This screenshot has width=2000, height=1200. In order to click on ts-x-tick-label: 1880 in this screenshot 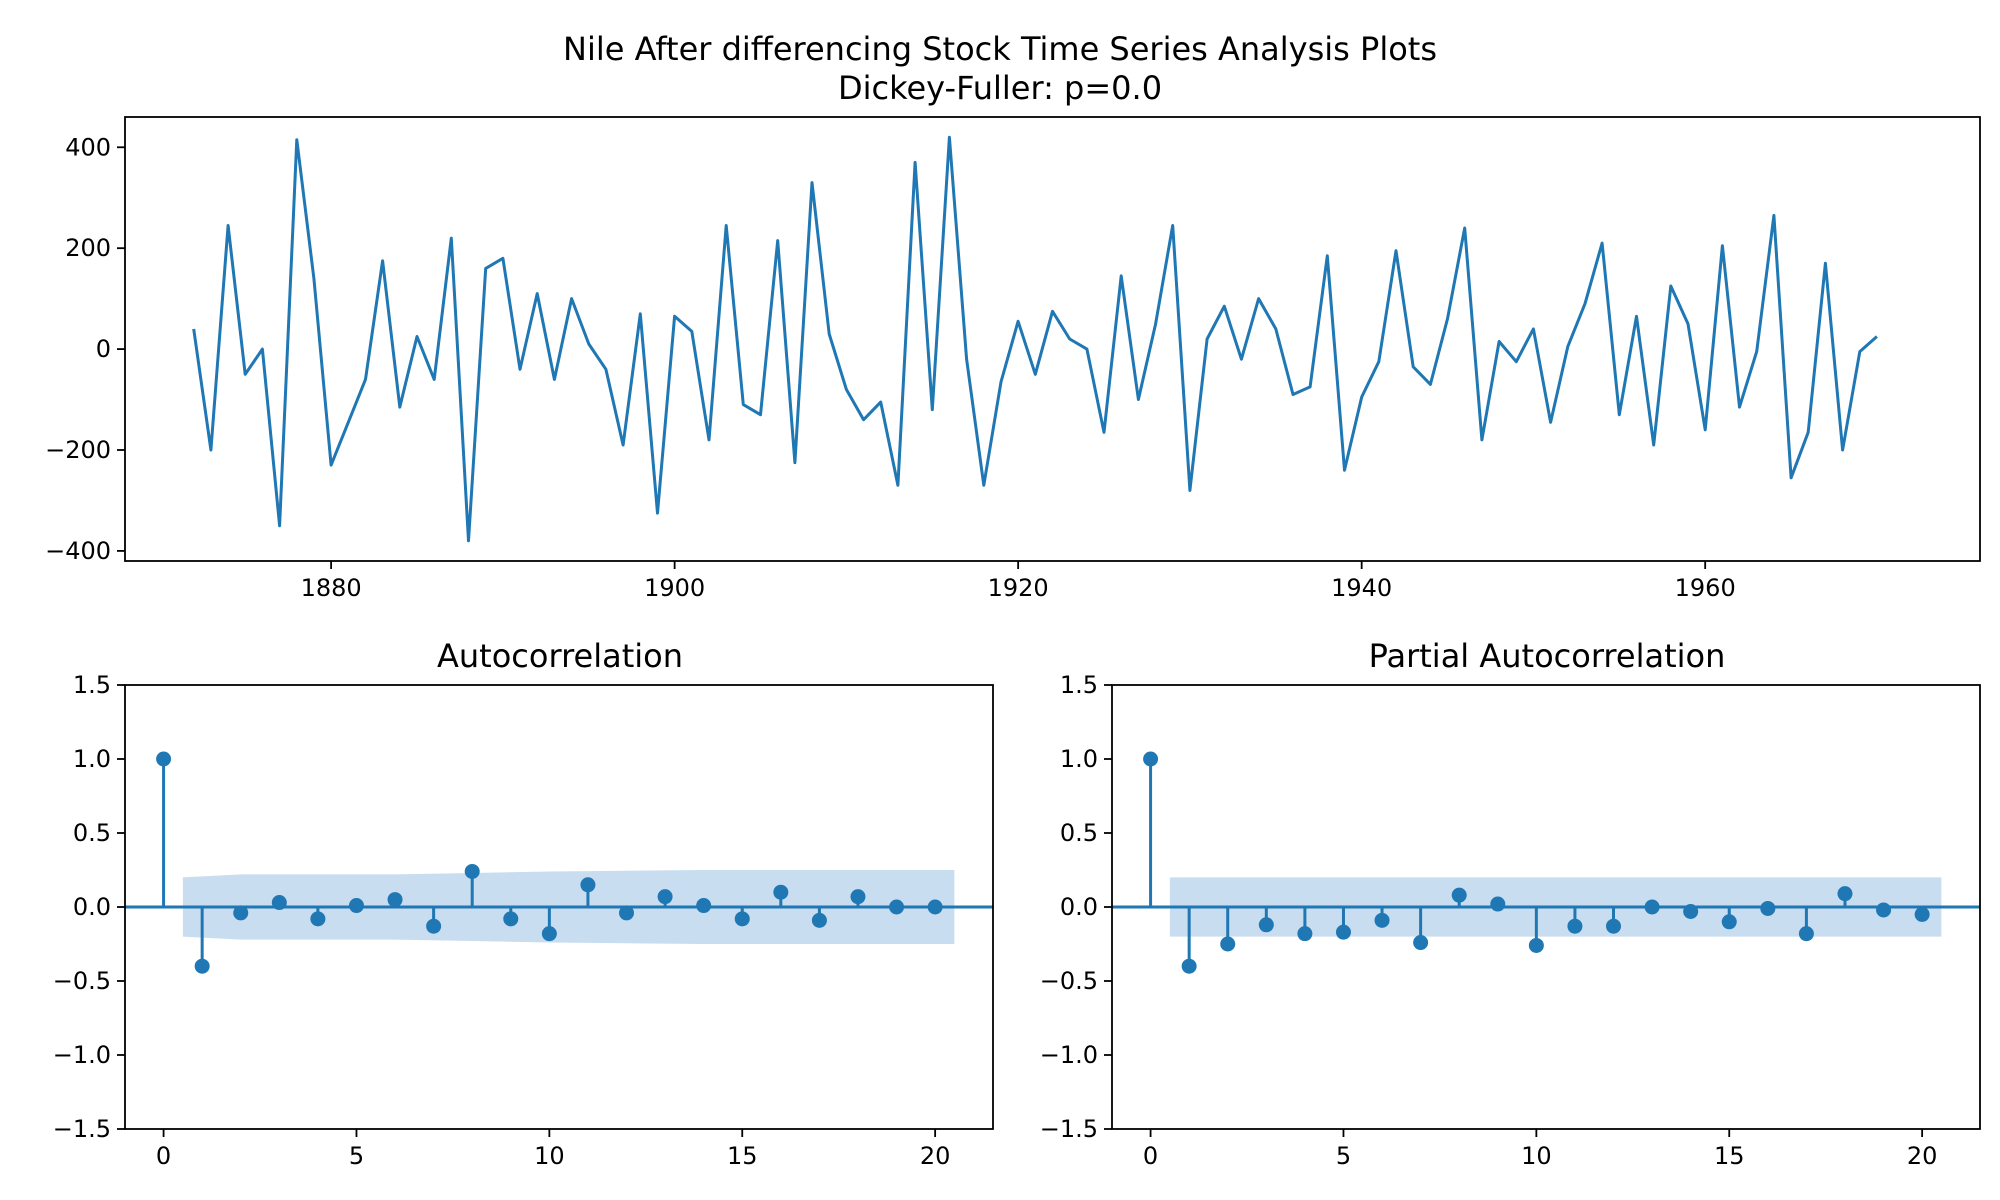, I will do `click(331, 588)`.